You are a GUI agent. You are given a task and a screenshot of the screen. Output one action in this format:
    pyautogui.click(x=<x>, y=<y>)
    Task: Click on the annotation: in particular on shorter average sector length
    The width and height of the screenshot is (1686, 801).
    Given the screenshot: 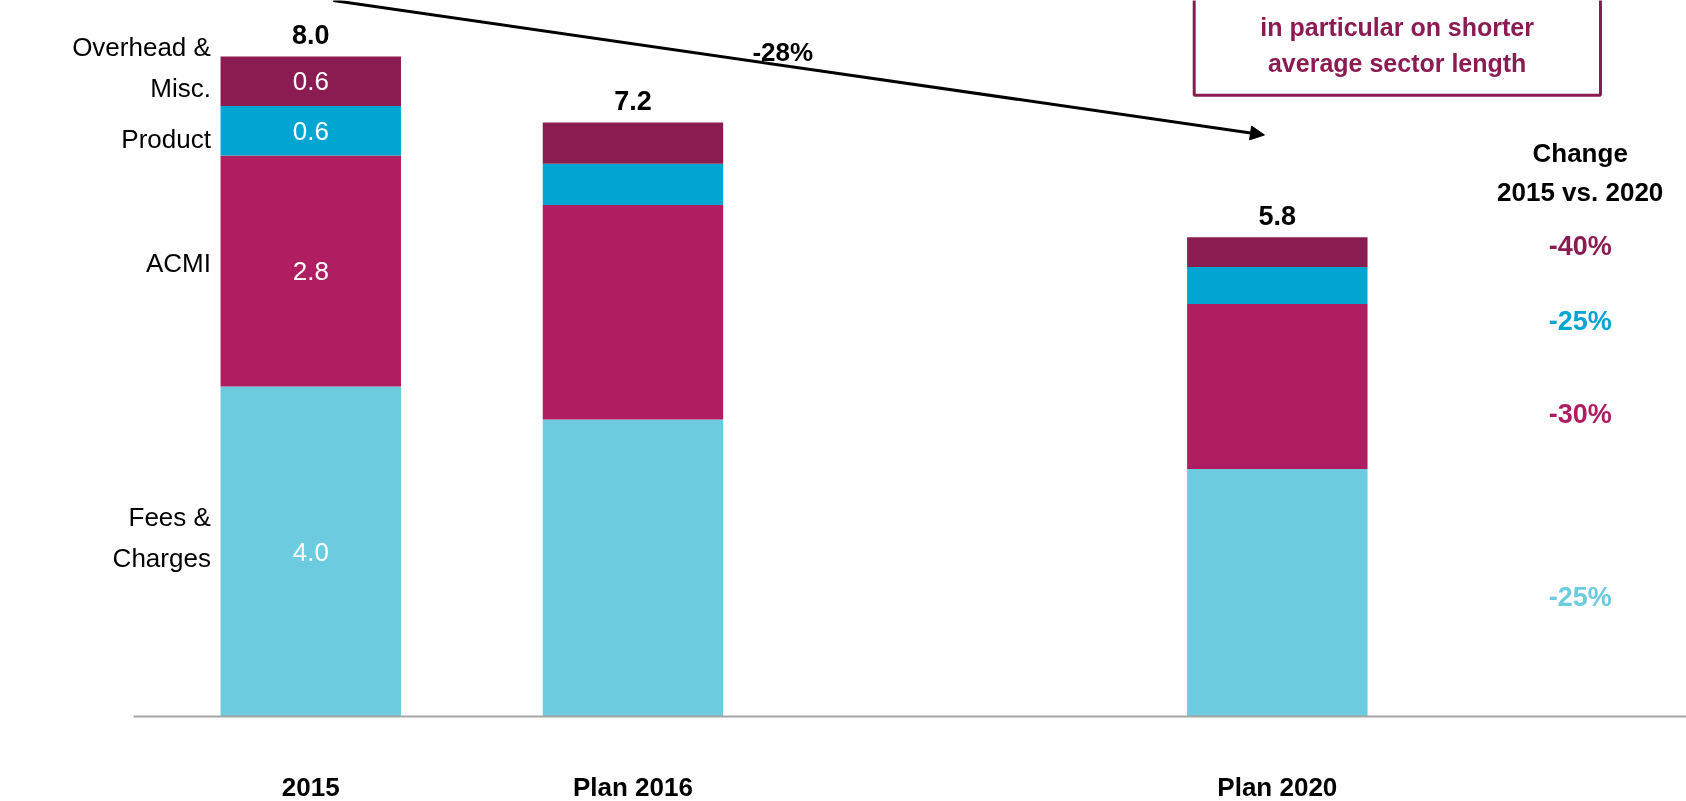 What is the action you would take?
    pyautogui.click(x=1397, y=45)
    